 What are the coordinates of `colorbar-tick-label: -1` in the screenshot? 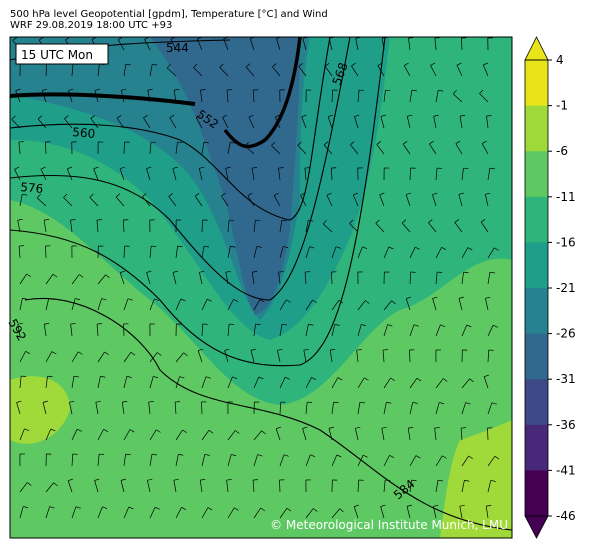 It's located at (562, 106).